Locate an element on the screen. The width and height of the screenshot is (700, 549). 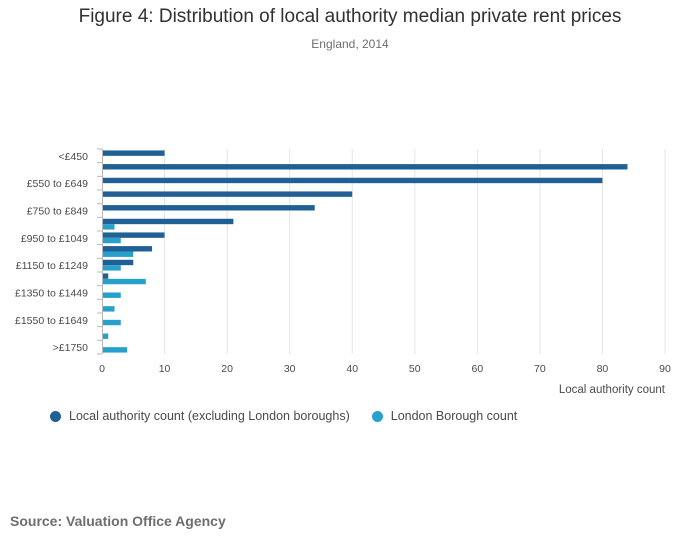
x-tick-label: 90 is located at coordinates (665, 369).